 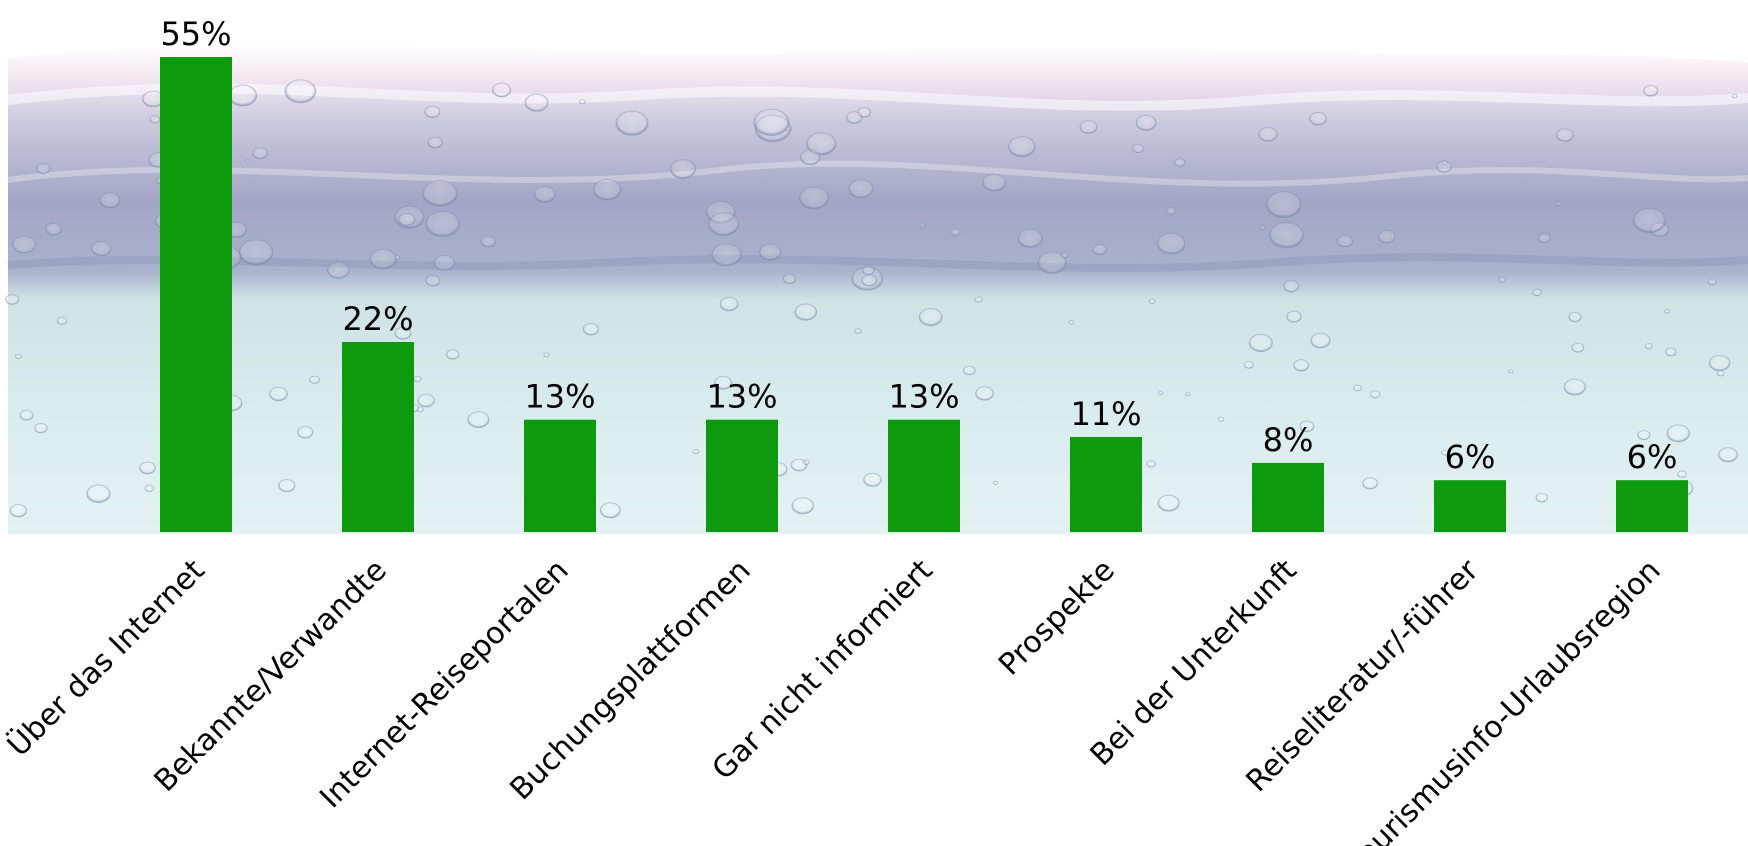 I want to click on data-label: 55%, so click(x=195, y=34).